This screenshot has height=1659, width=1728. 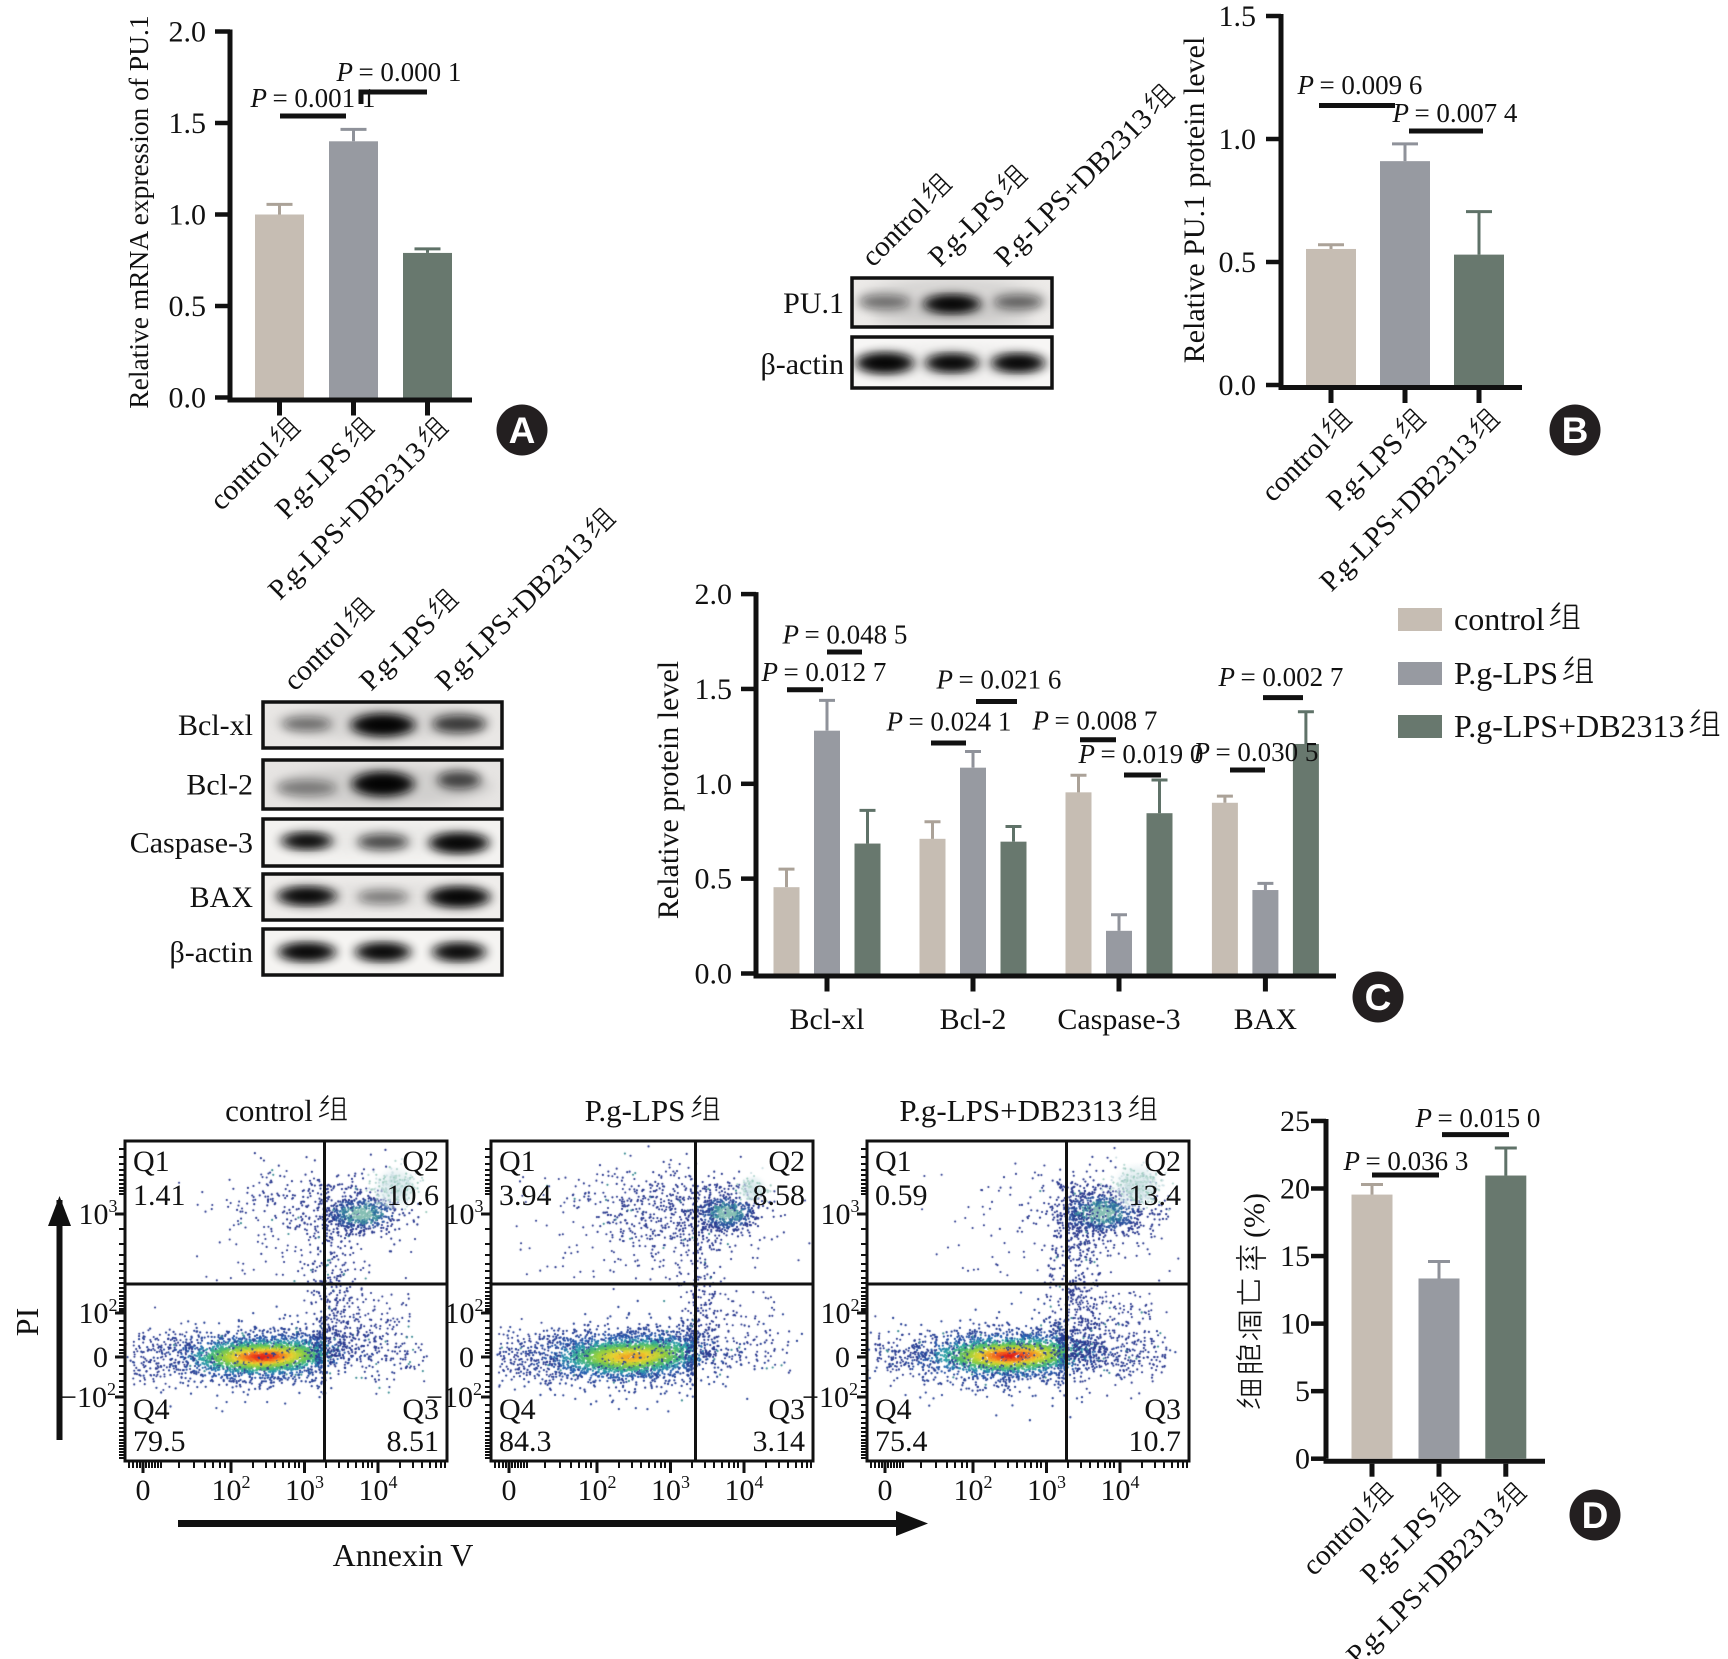 What do you see at coordinates (1141, 754) in the screenshot?
I see `svg-text: P = 0.019 0` at bounding box center [1141, 754].